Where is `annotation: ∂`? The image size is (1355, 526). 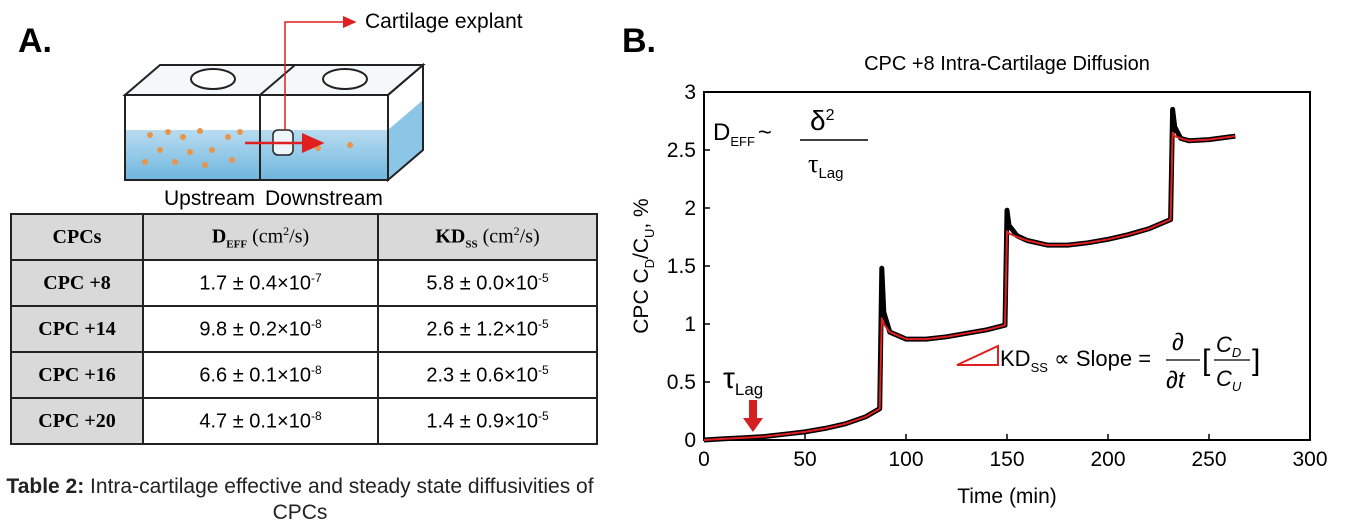 annotation: ∂ is located at coordinates (1178, 342).